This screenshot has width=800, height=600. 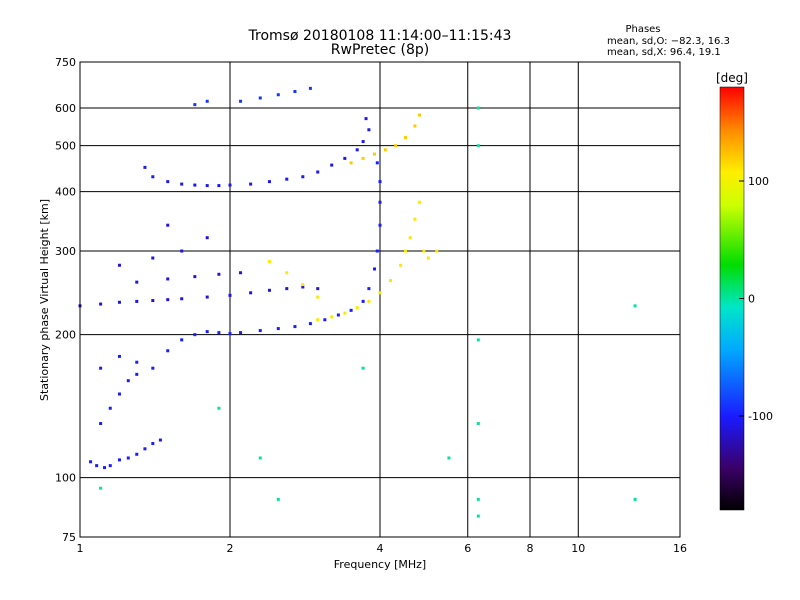 I want to click on x-tick-label: 10, so click(x=578, y=548).